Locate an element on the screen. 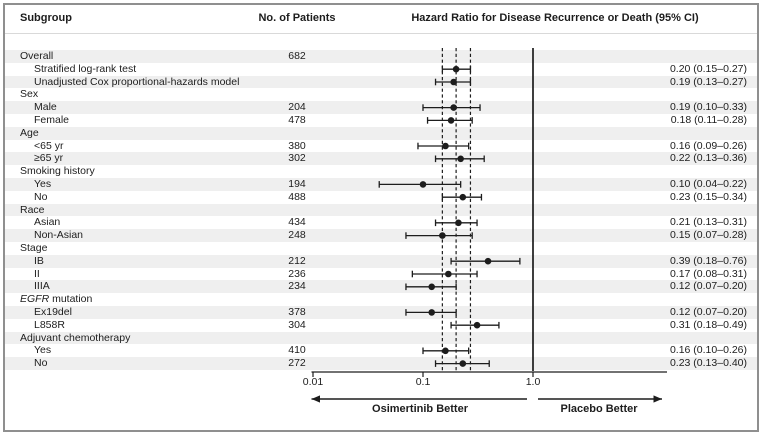 The height and width of the screenshot is (435, 762). subgroup-row: Male 204 0.19 (0.10–0.33) is located at coordinates (381, 107).